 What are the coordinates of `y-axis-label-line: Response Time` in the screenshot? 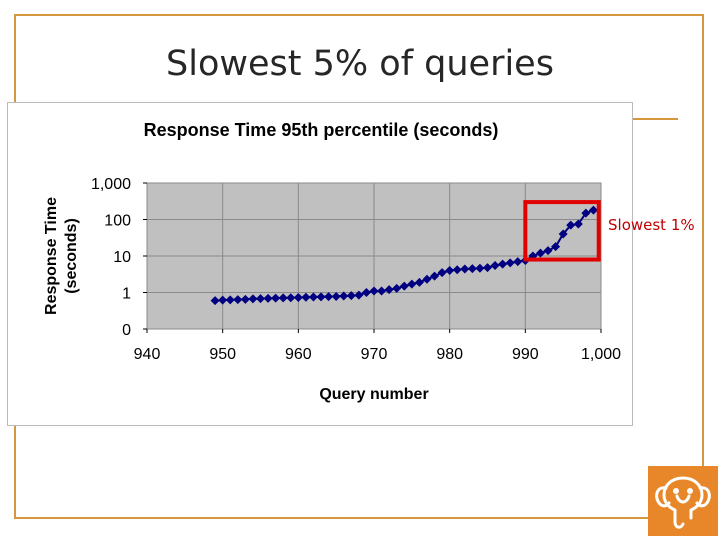 It's located at (51, 256).